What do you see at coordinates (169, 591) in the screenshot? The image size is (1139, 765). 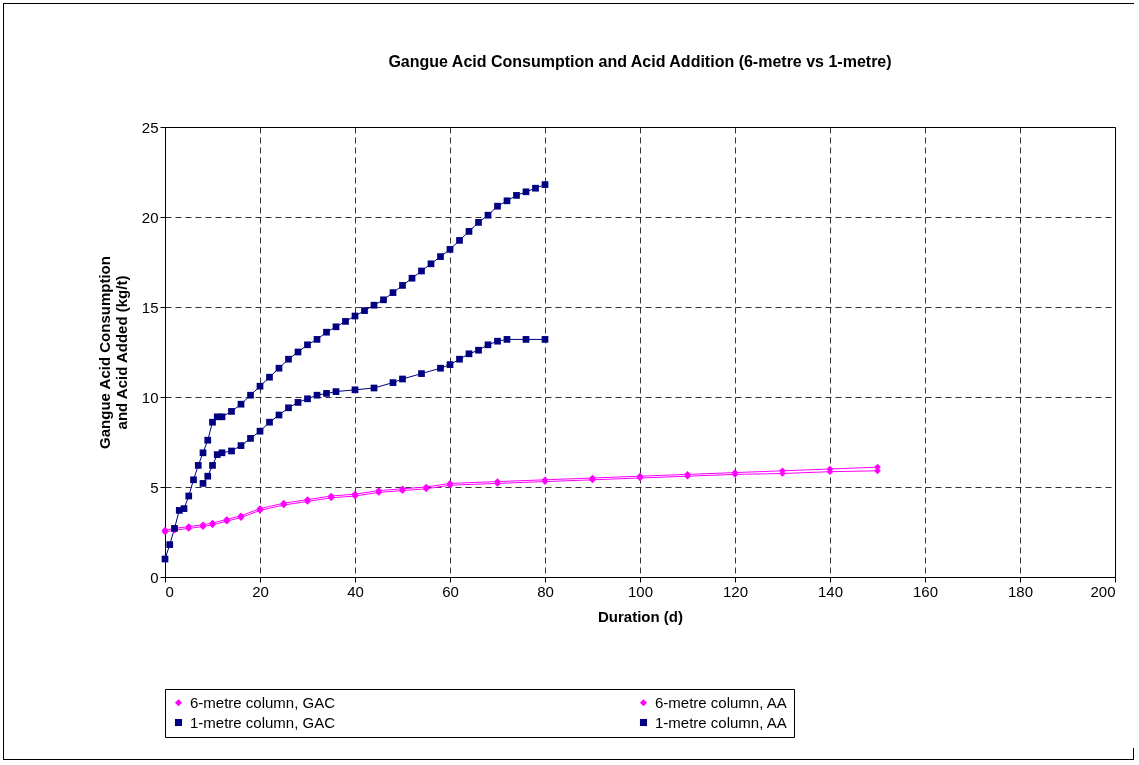 I see `x-tick-label: 0` at bounding box center [169, 591].